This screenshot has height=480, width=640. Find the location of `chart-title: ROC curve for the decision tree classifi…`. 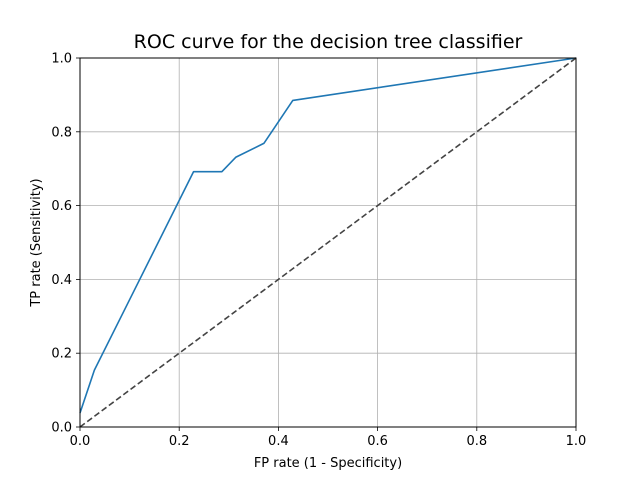

chart-title: ROC curve for the decision tree classifi… is located at coordinates (328, 42).